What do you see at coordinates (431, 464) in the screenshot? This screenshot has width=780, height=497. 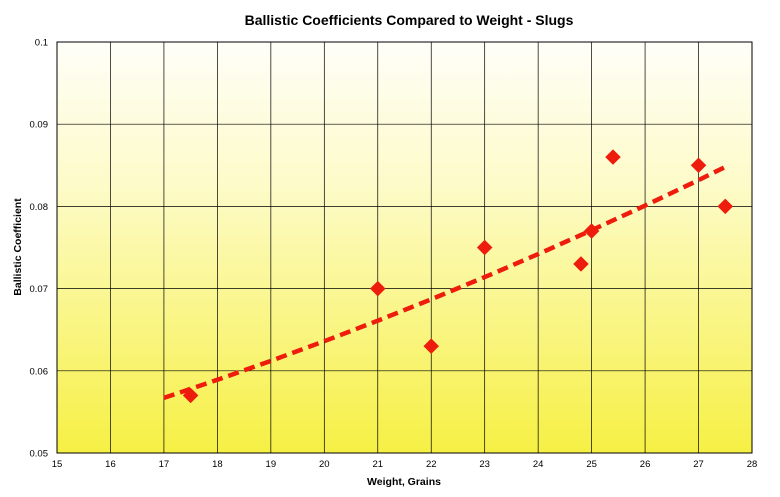 I see `x-tick-label: 22` at bounding box center [431, 464].